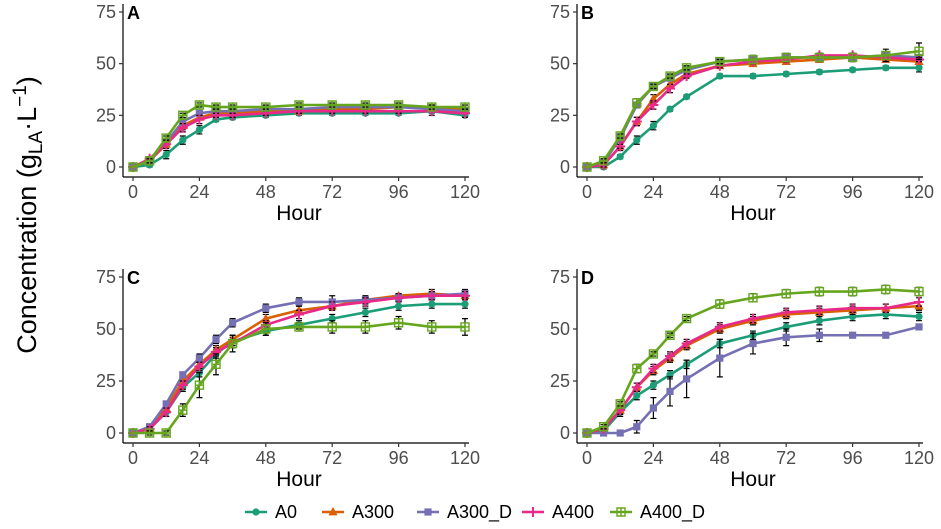 This screenshot has height=529, width=941. Describe the element at coordinates (560, 115) in the screenshot. I see `y-tick-label: 25` at that location.